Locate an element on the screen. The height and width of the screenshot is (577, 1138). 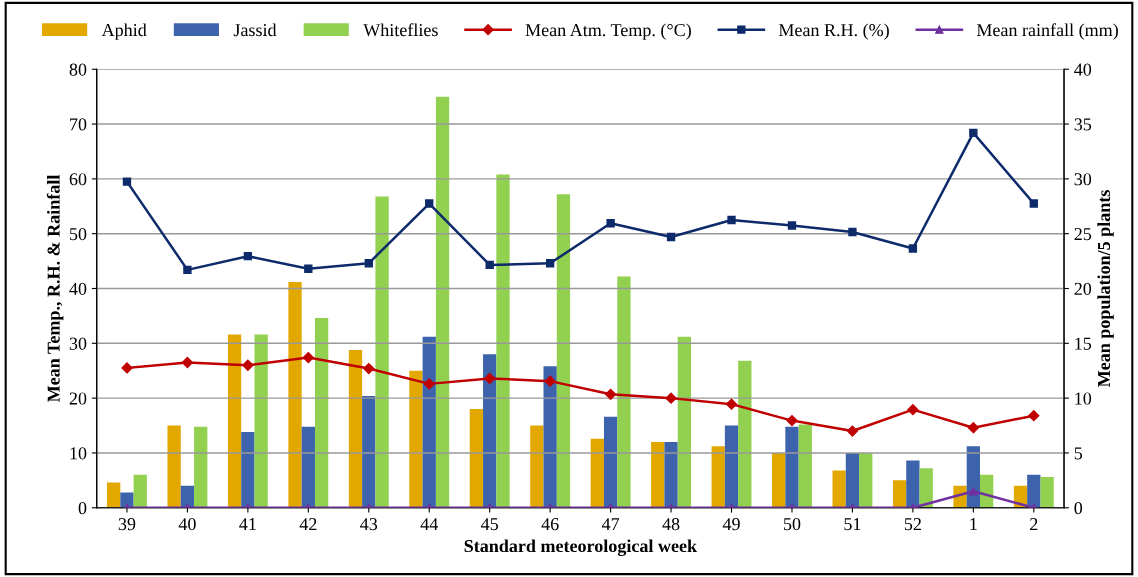
legend-label: Aphid is located at coordinates (124, 31).